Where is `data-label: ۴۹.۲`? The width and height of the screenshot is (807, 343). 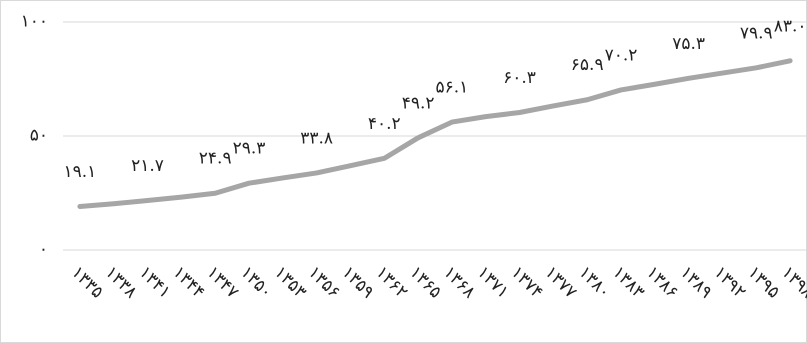
data-label: ۴۹.۲ is located at coordinates (418, 103).